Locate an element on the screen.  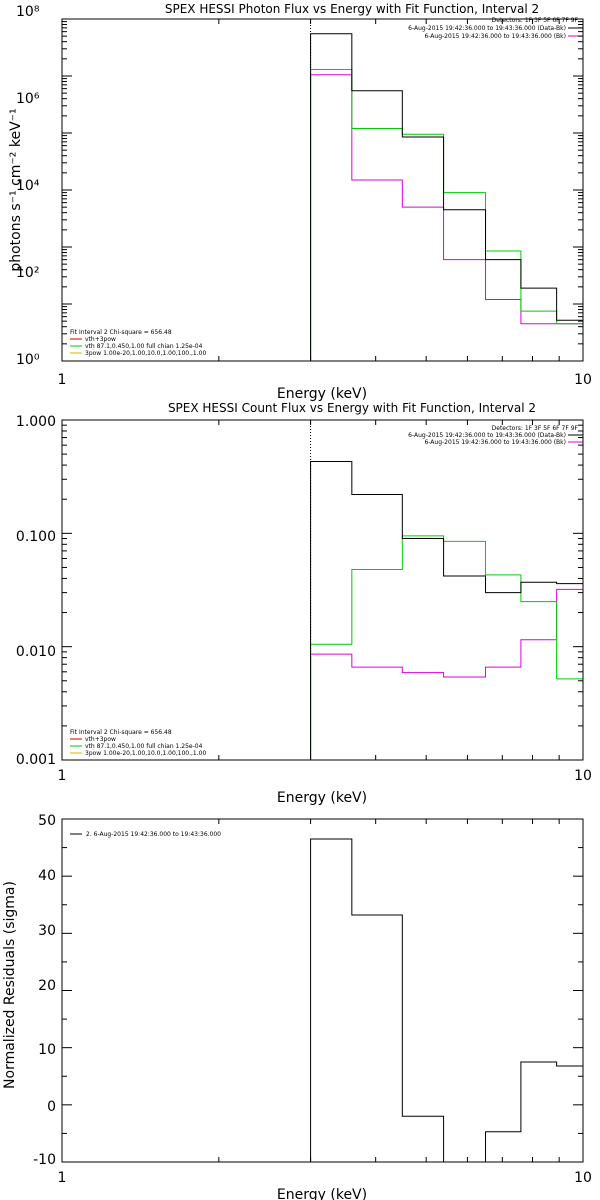
photon-legend-line-2: vth 87.1,0.450,1.00 full chian 1.25e-04 is located at coordinates (144, 346).